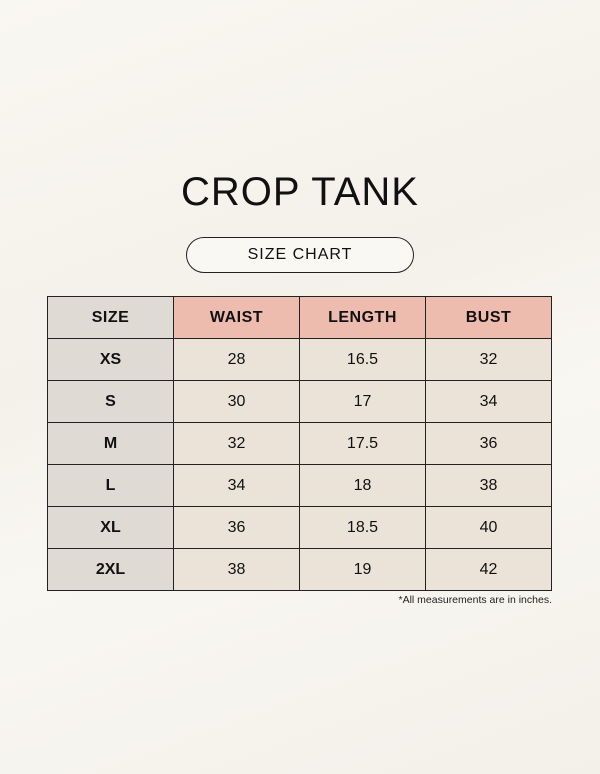 Image resolution: width=600 pixels, height=774 pixels. I want to click on cell-waist: 32, so click(236, 443).